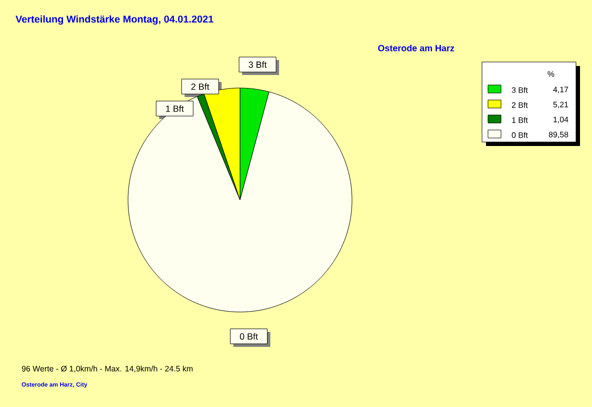 The height and width of the screenshot is (407, 592). Describe the element at coordinates (115, 20) in the screenshot. I see `chart-title: Verteilung Windstärke Montag, 04.01.2021` at that location.